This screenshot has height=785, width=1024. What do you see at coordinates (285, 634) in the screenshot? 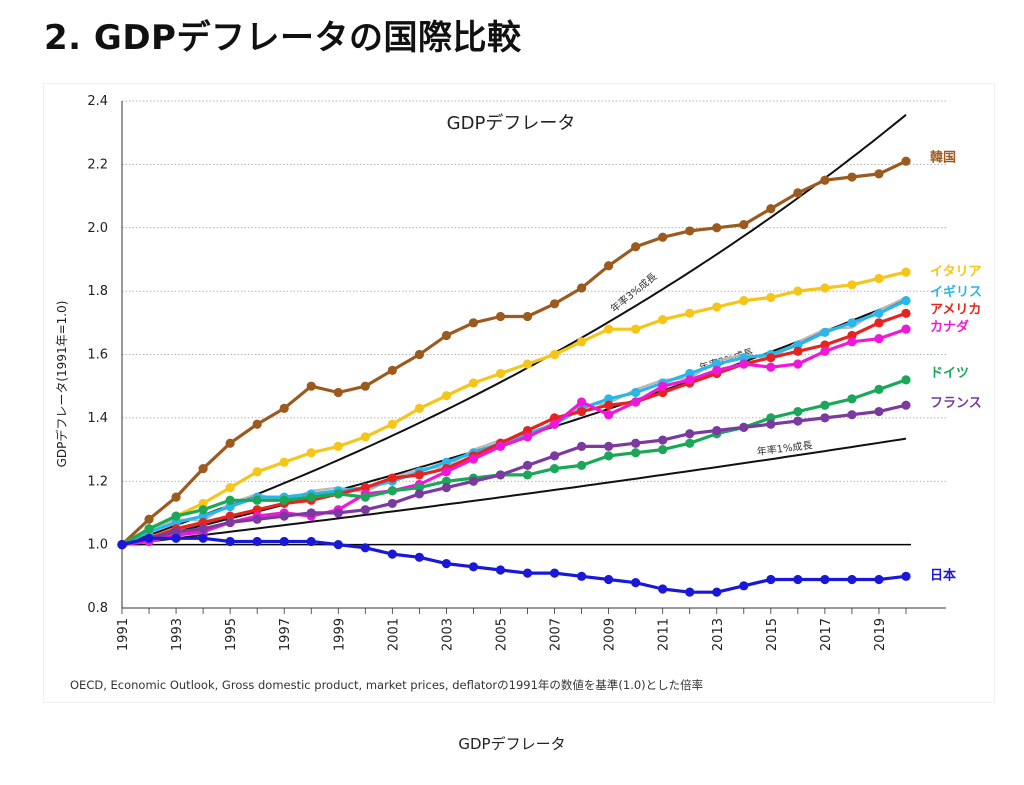
I see `x-tick-label: 1997` at bounding box center [285, 634].